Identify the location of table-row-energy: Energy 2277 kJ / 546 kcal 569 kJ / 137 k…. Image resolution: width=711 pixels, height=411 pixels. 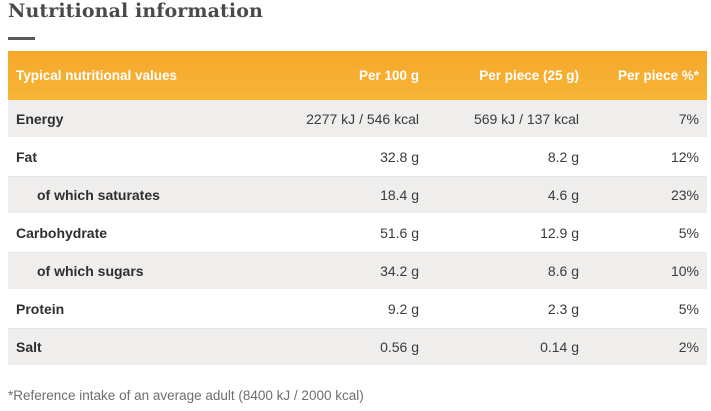
(357, 119).